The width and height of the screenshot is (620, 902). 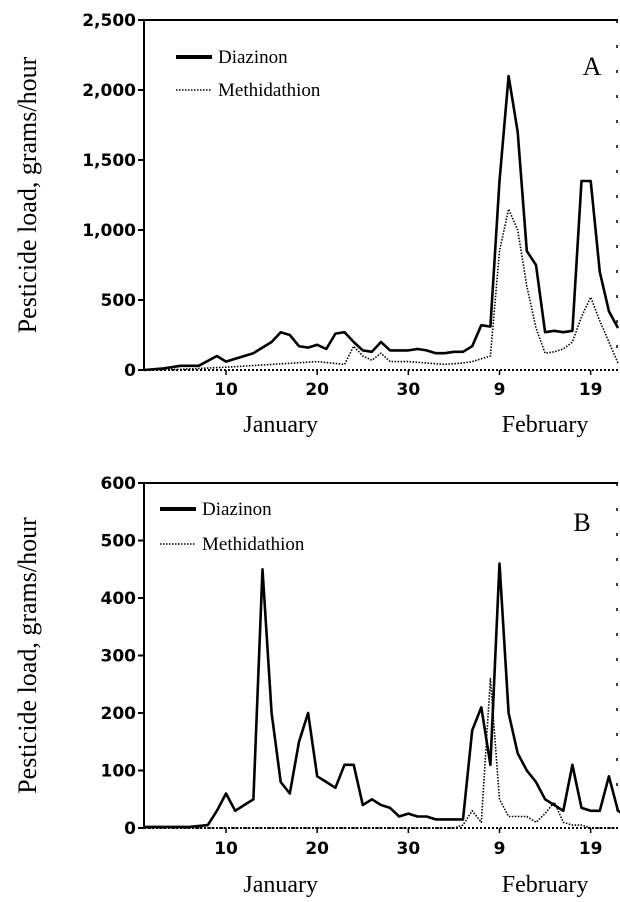 I want to click on panel-letter: B, so click(x=581, y=522).